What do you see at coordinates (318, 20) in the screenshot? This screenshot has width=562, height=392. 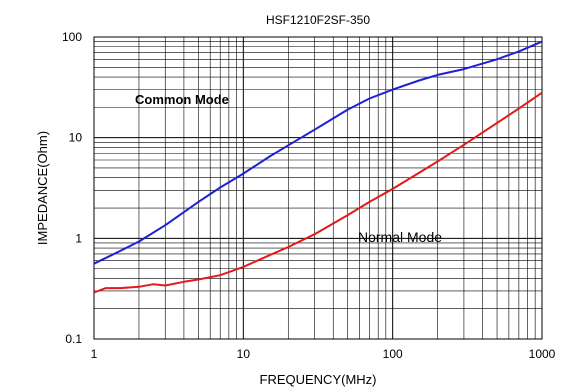 I see `chart-title: HSF1210F2SF-350` at bounding box center [318, 20].